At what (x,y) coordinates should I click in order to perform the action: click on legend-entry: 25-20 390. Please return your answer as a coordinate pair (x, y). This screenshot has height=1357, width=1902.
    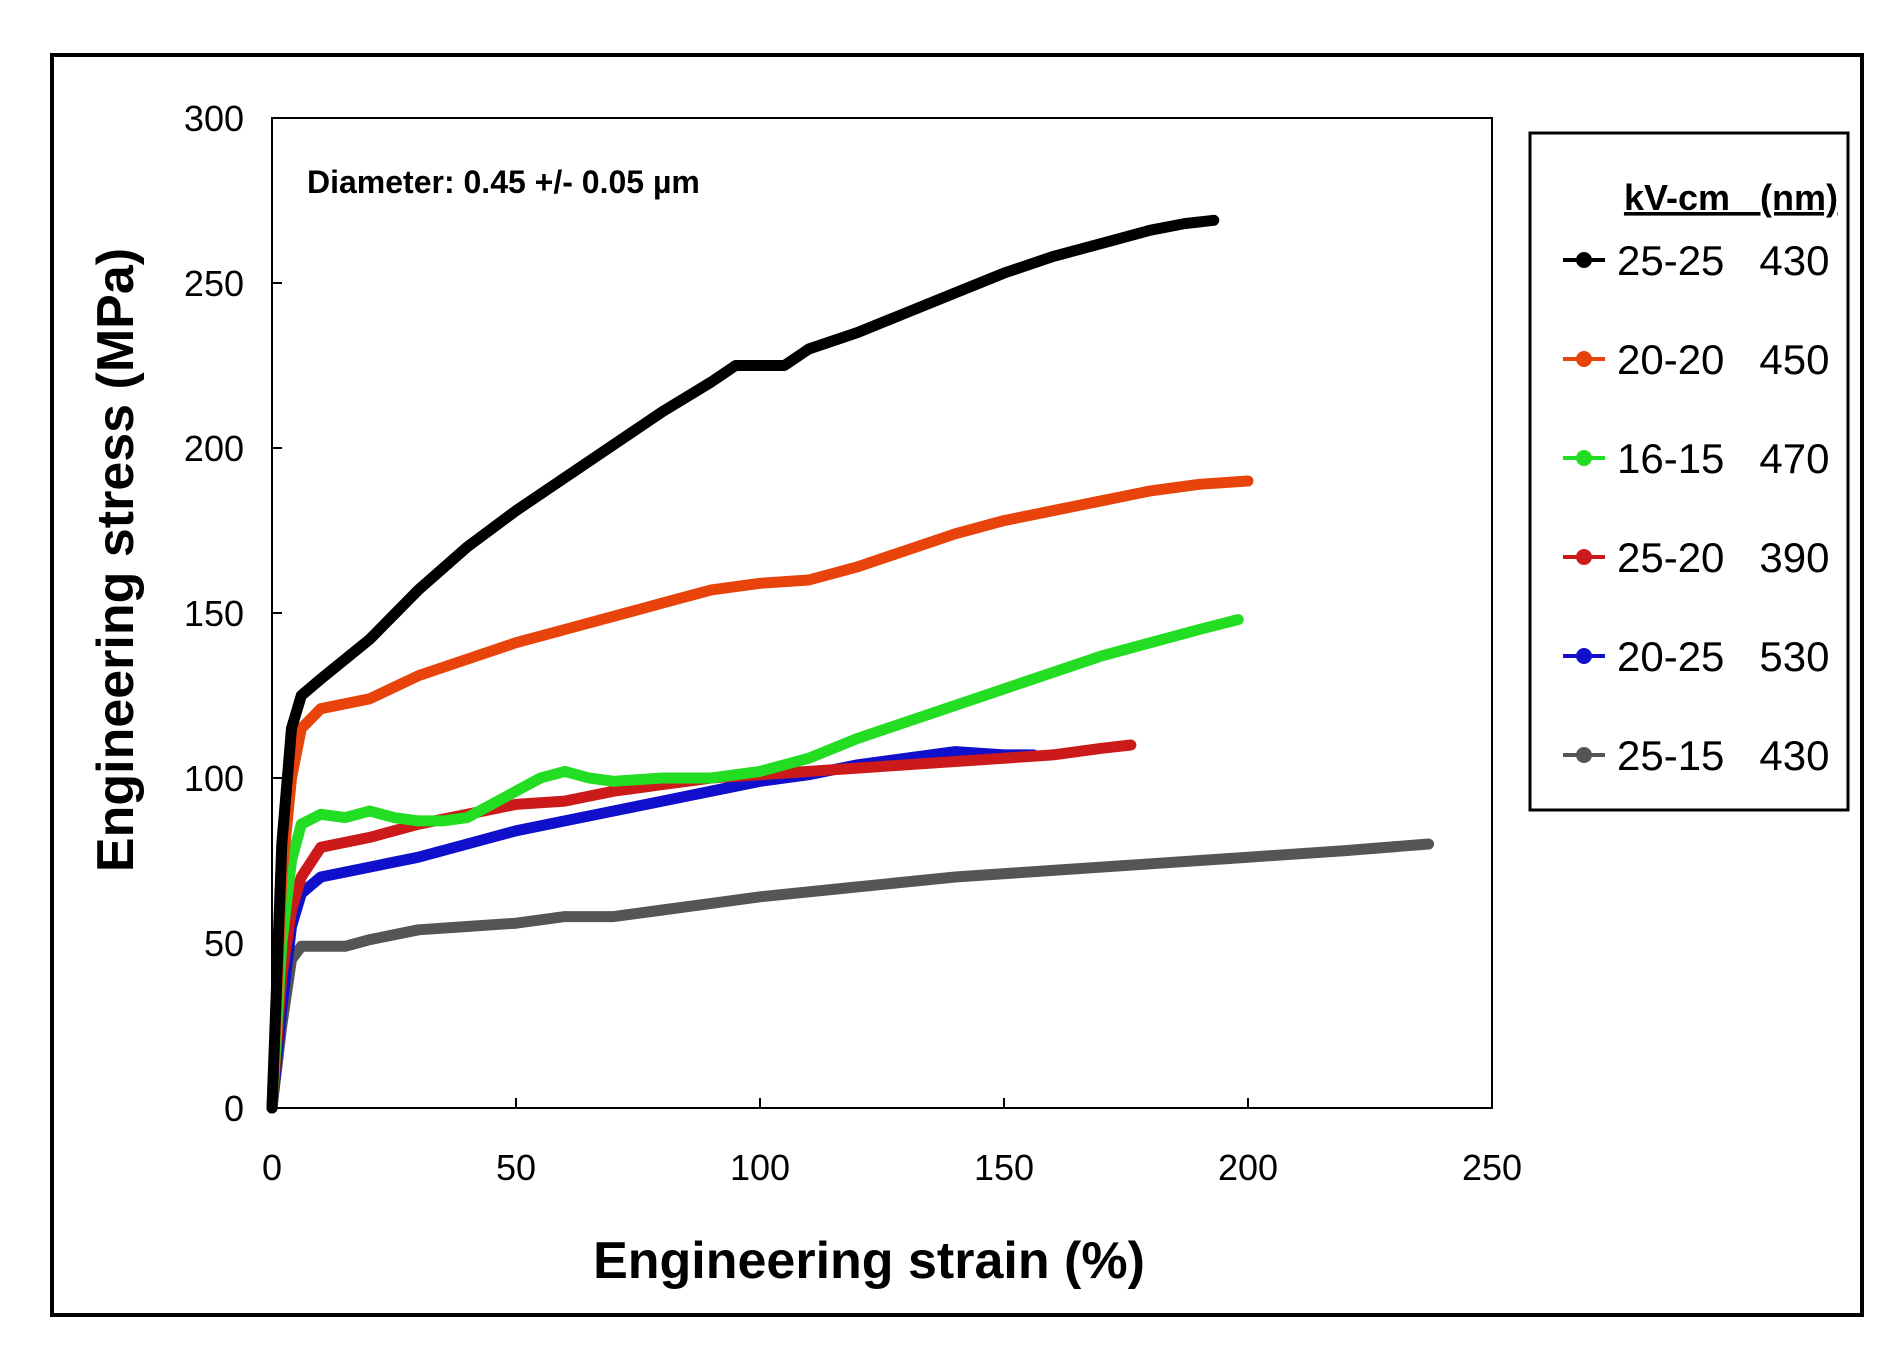
    Looking at the image, I should click on (1723, 557).